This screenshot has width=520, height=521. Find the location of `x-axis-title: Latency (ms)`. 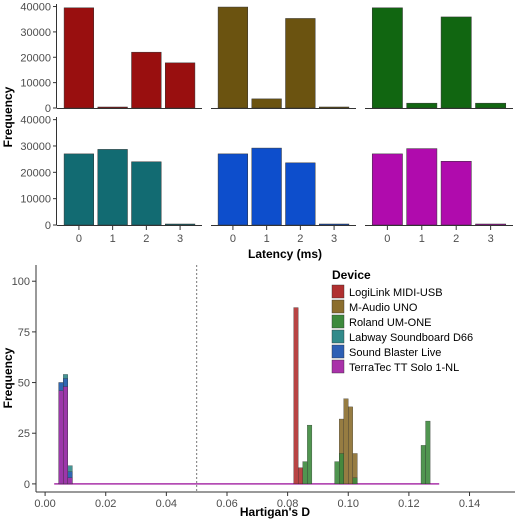

x-axis-title: Latency (ms) is located at coordinates (285, 254).